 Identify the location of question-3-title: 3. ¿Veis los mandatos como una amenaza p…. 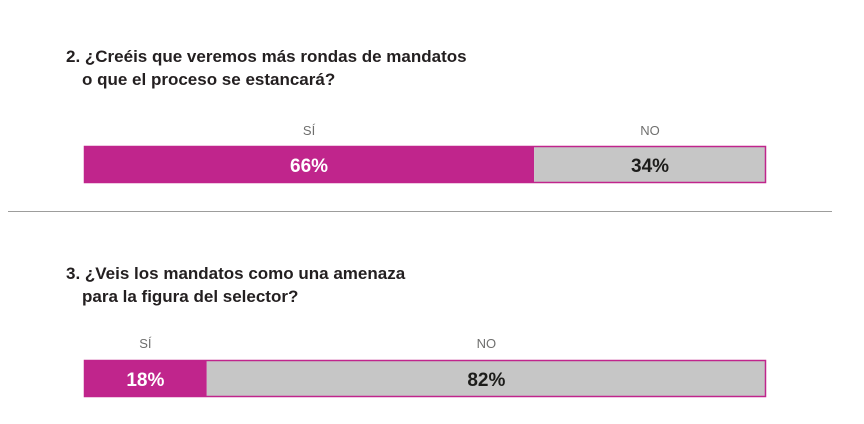
(235, 285).